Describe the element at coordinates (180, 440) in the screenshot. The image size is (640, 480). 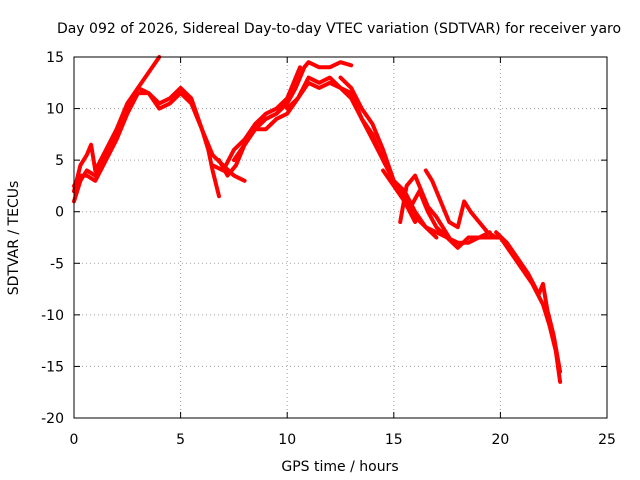
I see `x-tick-label: 5` at that location.